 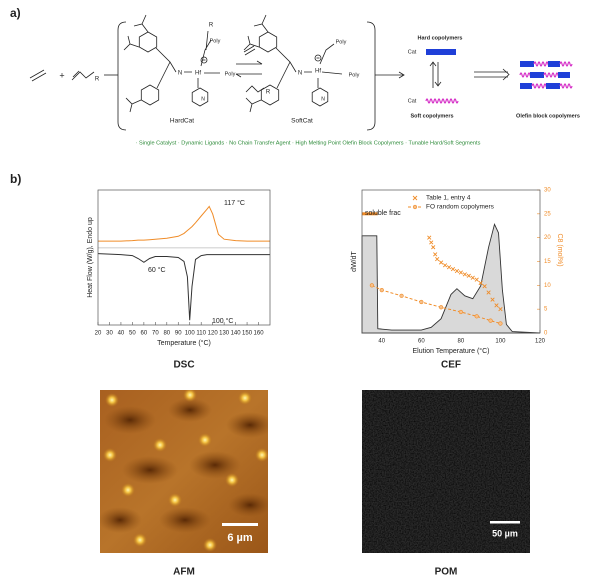 I want to click on chart-title: CEF, so click(x=451, y=365).